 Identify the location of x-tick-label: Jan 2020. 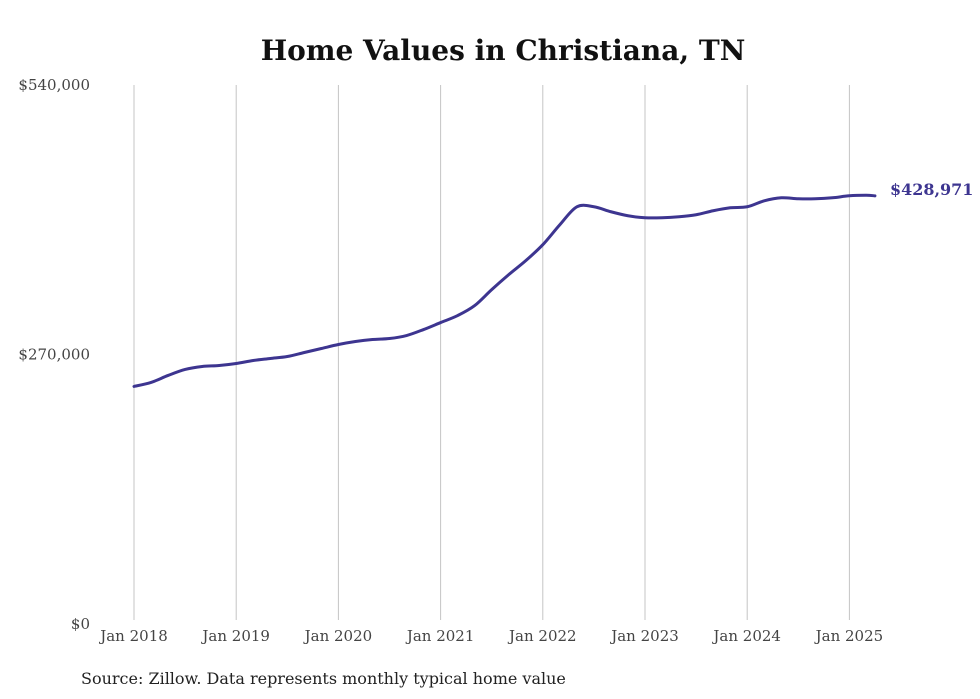
(338, 636).